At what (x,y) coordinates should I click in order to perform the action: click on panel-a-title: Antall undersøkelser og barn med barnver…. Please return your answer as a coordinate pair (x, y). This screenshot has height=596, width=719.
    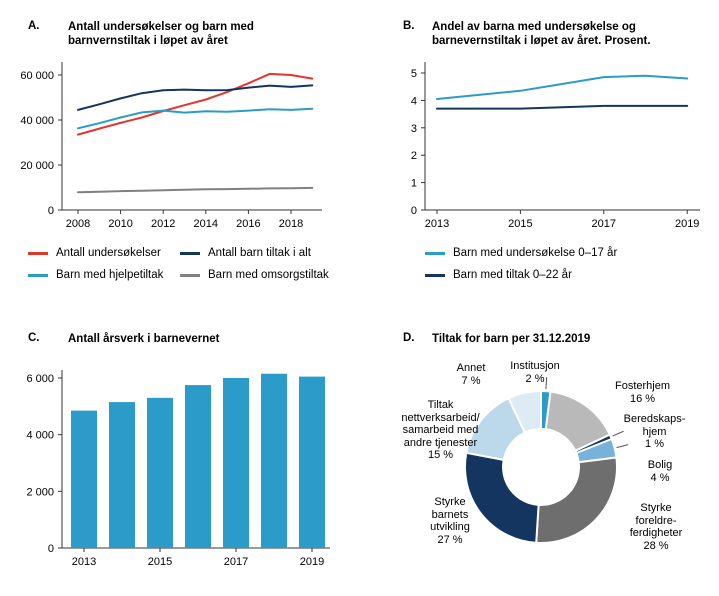
    Looking at the image, I should click on (161, 34).